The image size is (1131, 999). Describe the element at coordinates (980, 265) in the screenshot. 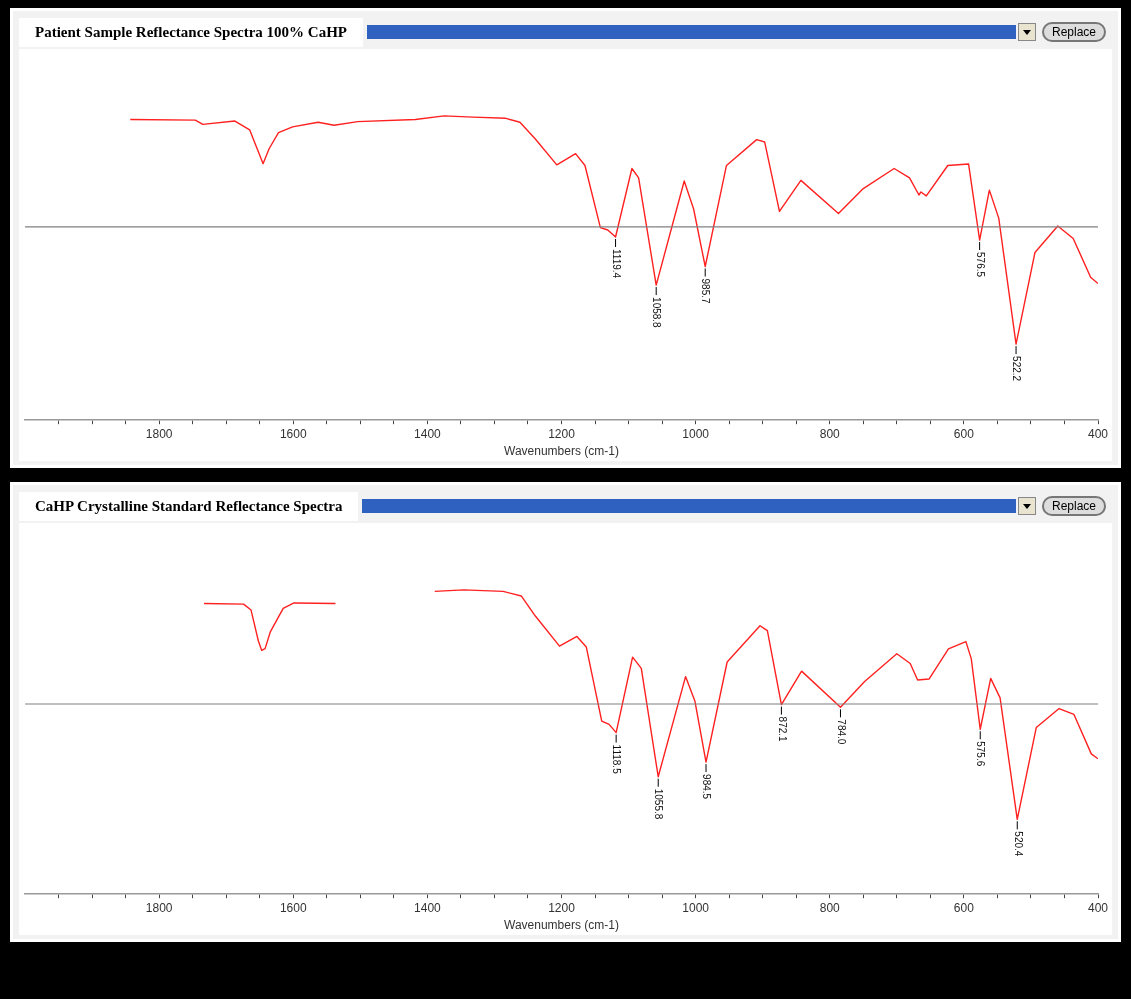

I see `annotation: 576.5` at that location.